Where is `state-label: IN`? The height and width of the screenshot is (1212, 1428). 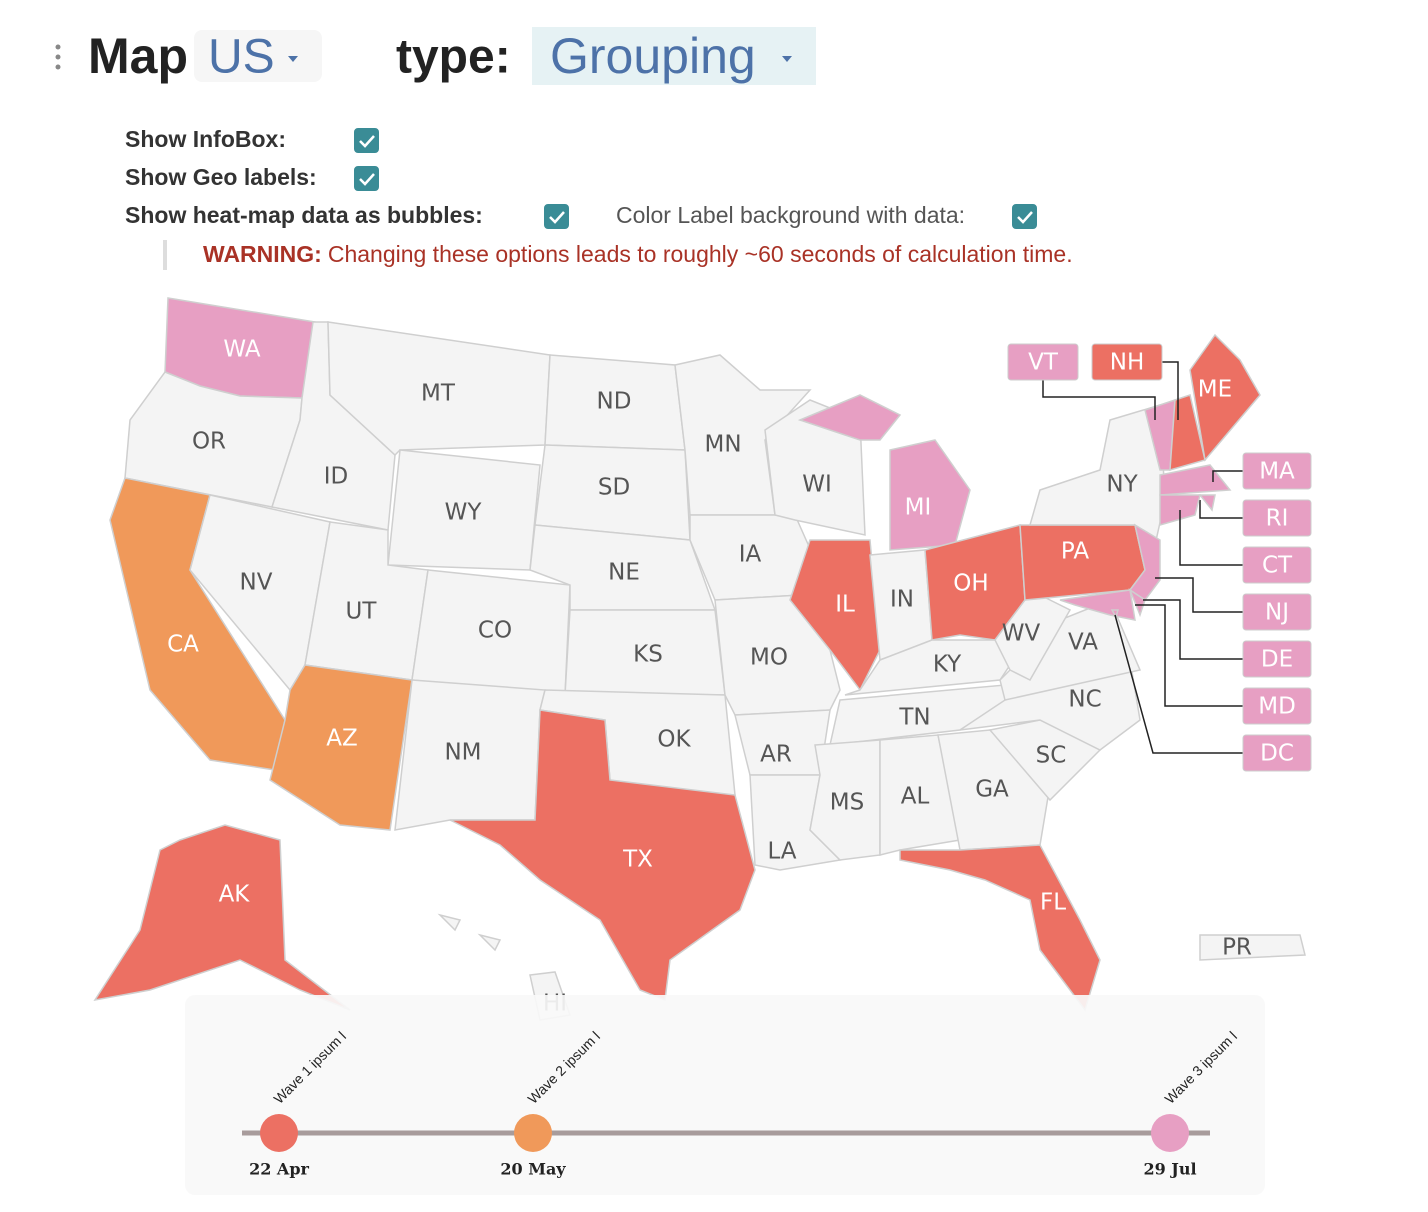 state-label: IN is located at coordinates (902, 600).